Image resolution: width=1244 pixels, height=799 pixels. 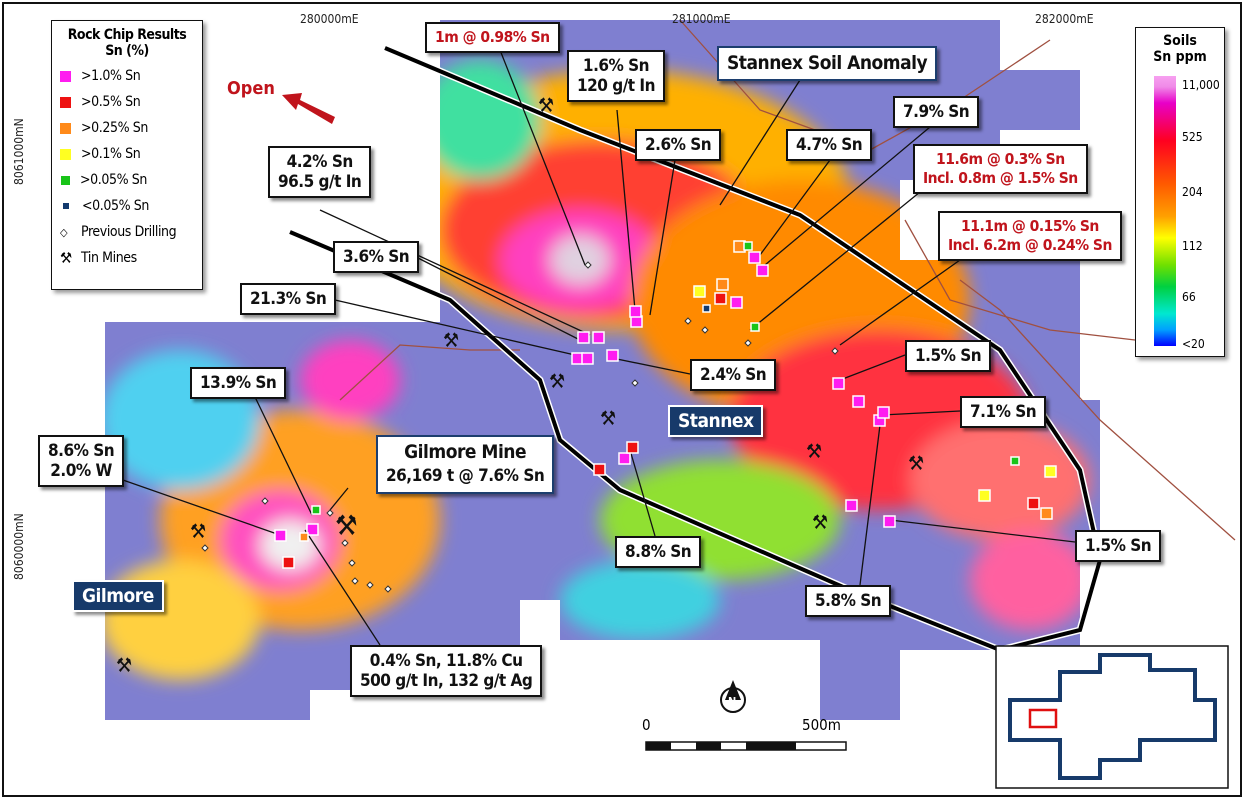 I want to click on red-square-icon, so click(x=65, y=102).